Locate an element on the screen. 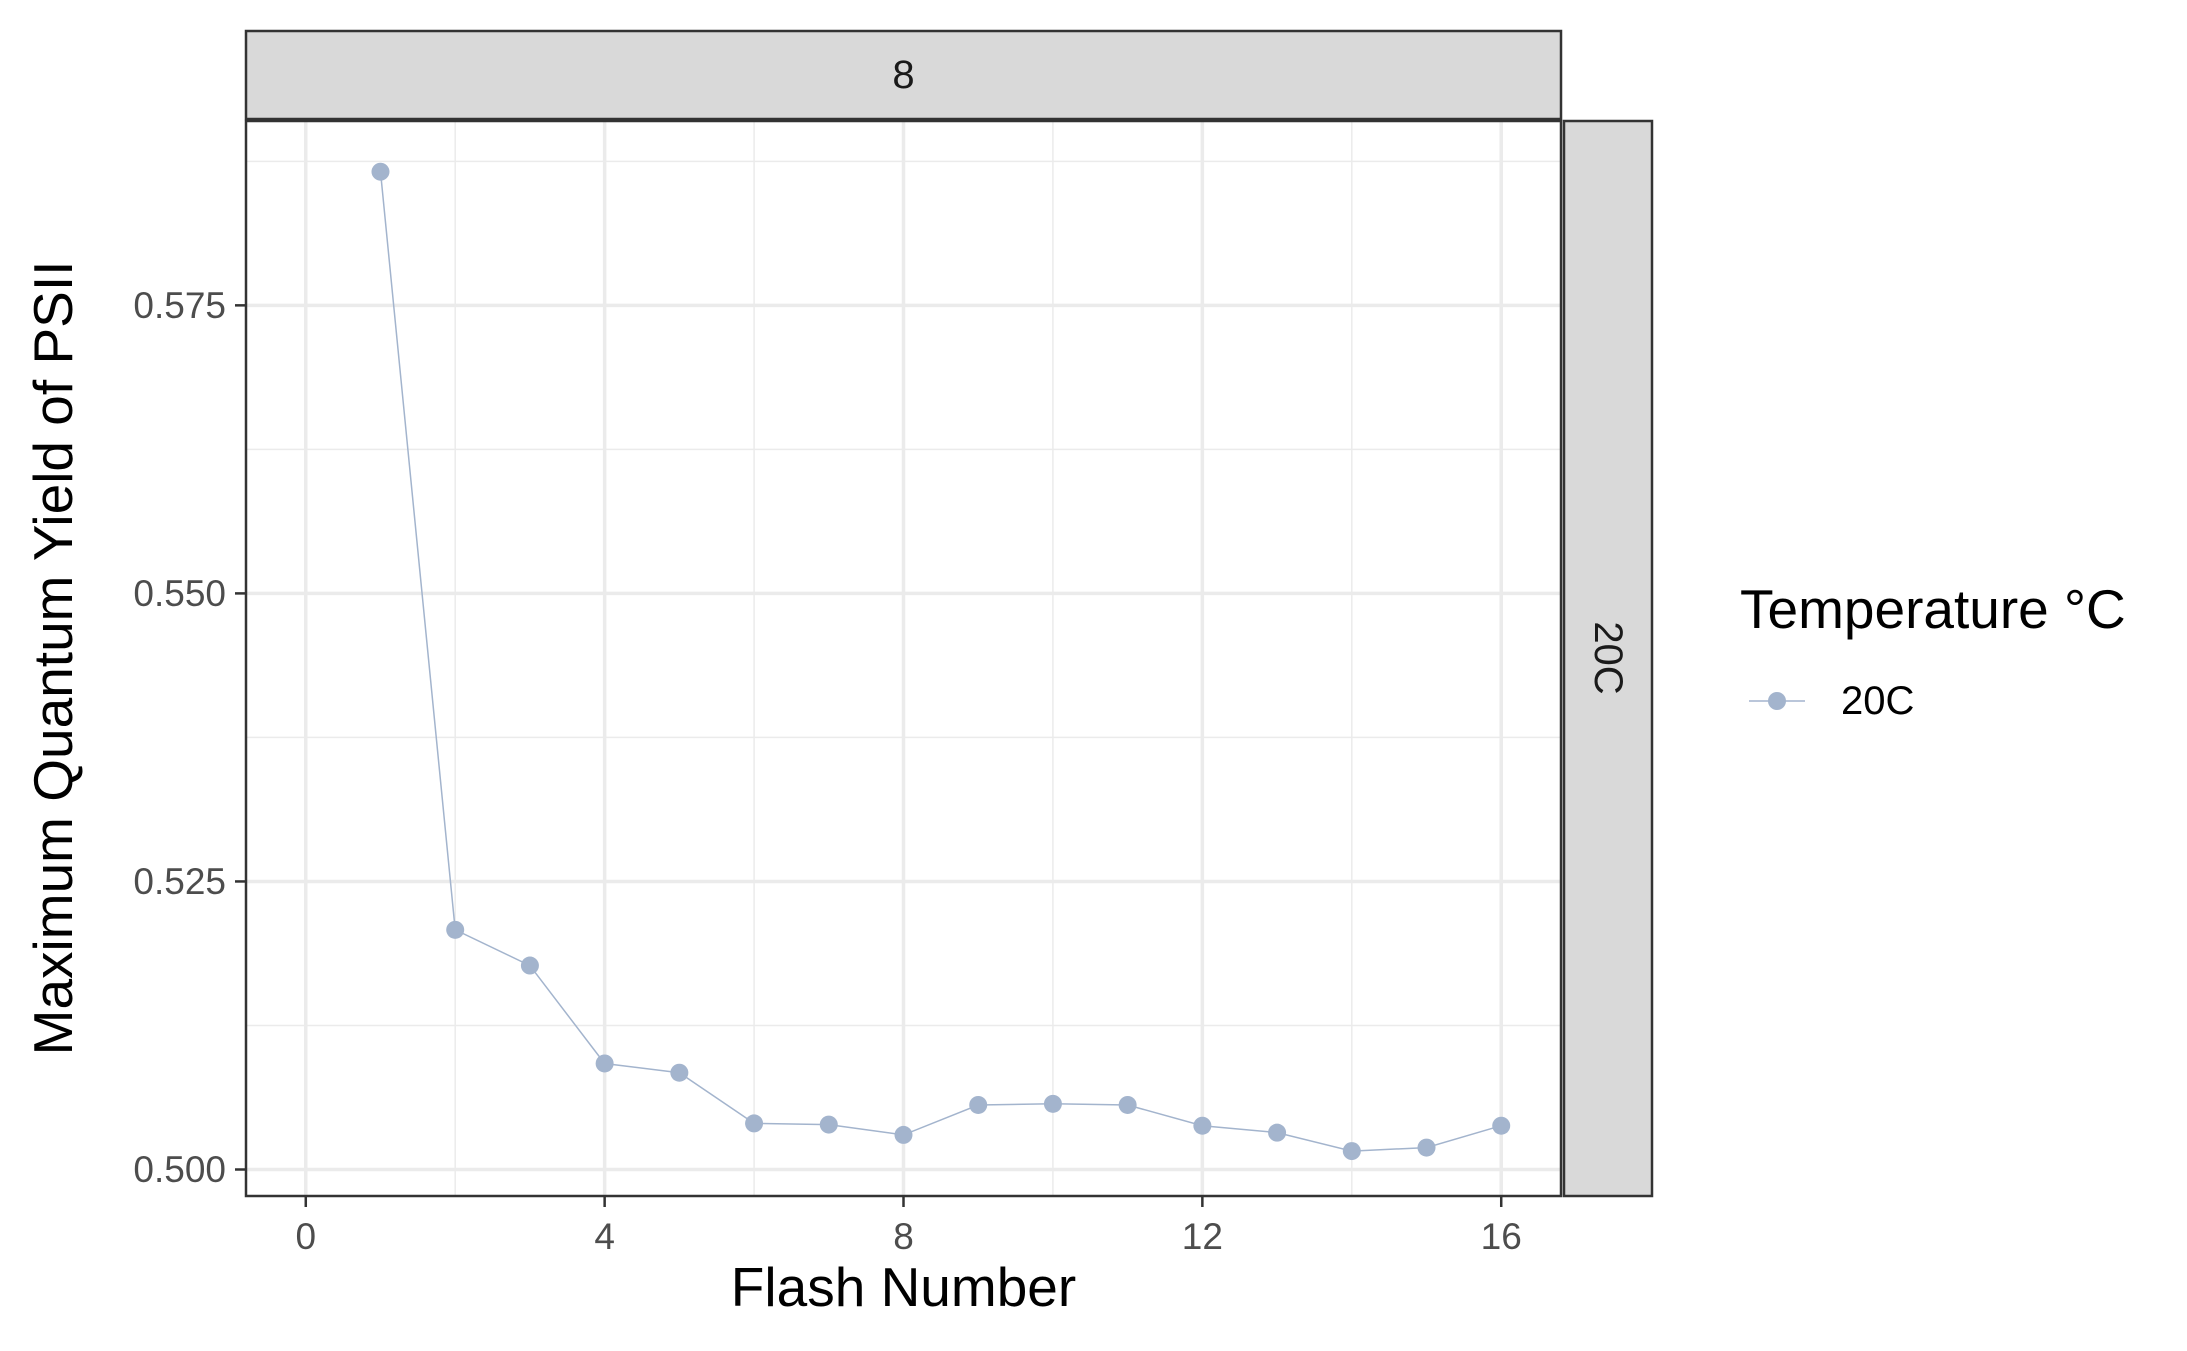  y-tick-label: 0.575 is located at coordinates (179, 305).